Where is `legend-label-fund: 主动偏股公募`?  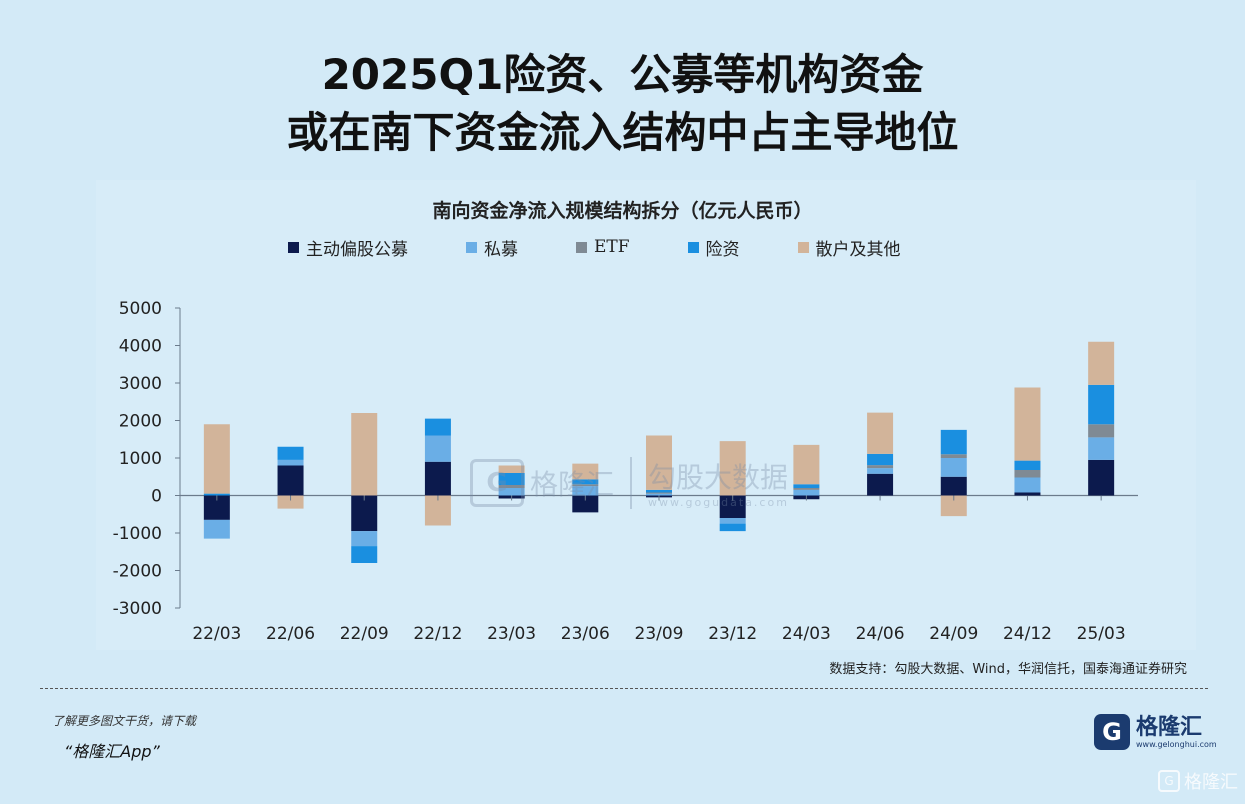 legend-label-fund: 主动偏股公募 is located at coordinates (357, 249).